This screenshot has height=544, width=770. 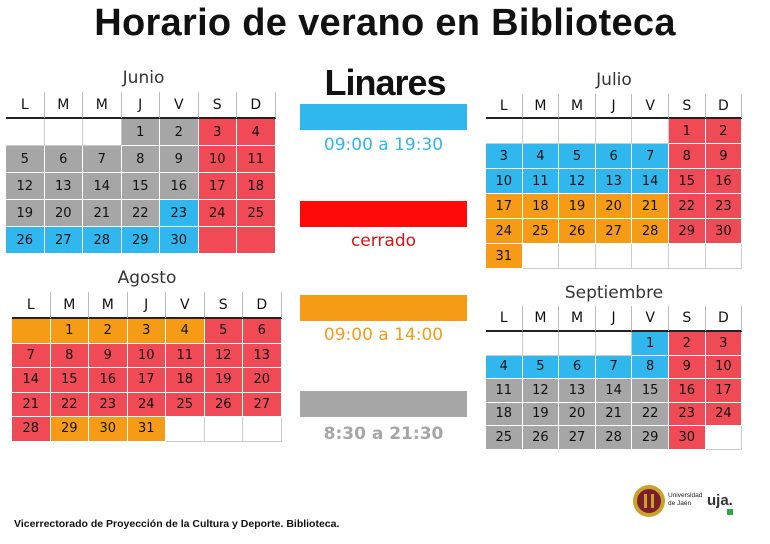 What do you see at coordinates (179, 132) in the screenshot?
I see `calendar-day-cell: 2` at bounding box center [179, 132].